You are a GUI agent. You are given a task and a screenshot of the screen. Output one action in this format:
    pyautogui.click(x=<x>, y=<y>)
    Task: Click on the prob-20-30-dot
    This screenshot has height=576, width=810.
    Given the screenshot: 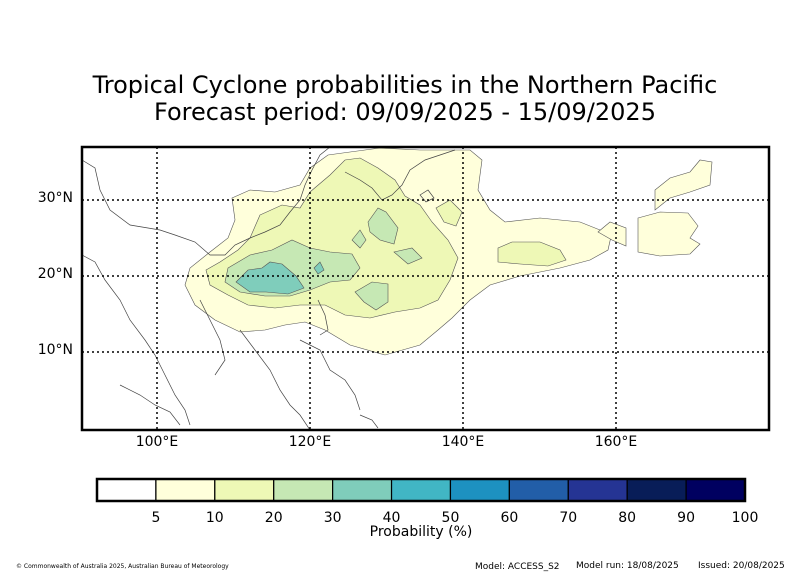 What is the action you would take?
    pyautogui.click(x=359, y=239)
    